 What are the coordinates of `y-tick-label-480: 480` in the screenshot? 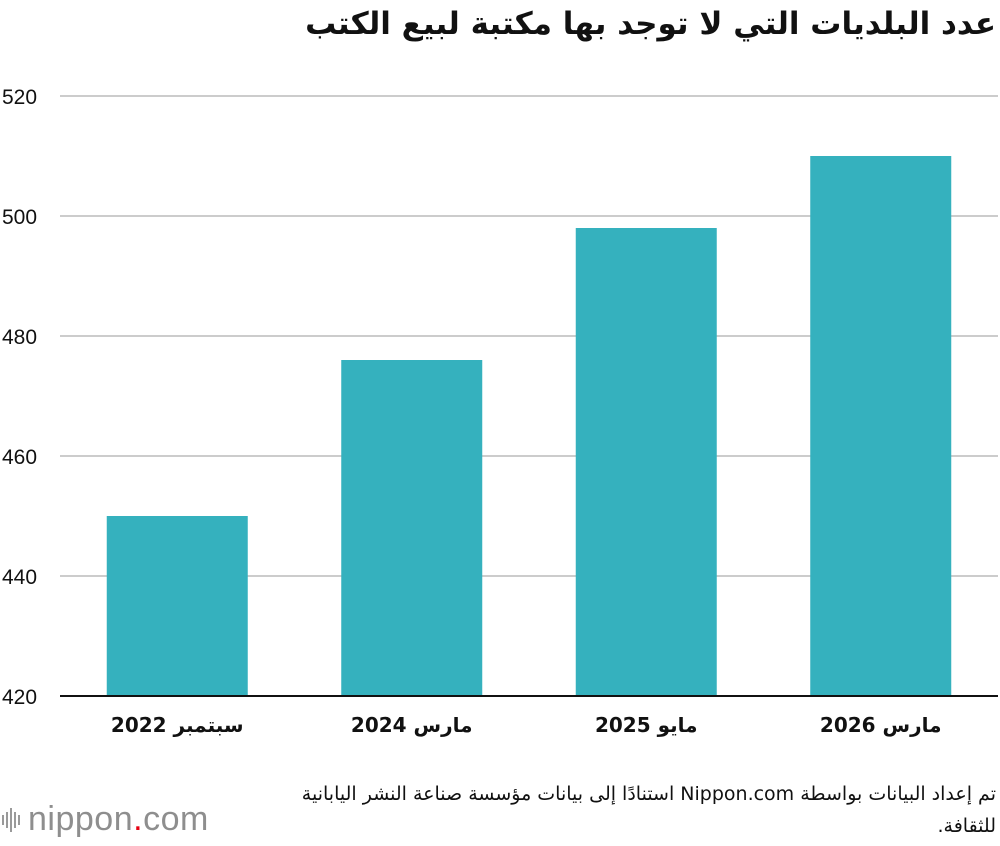 It's located at (19, 337).